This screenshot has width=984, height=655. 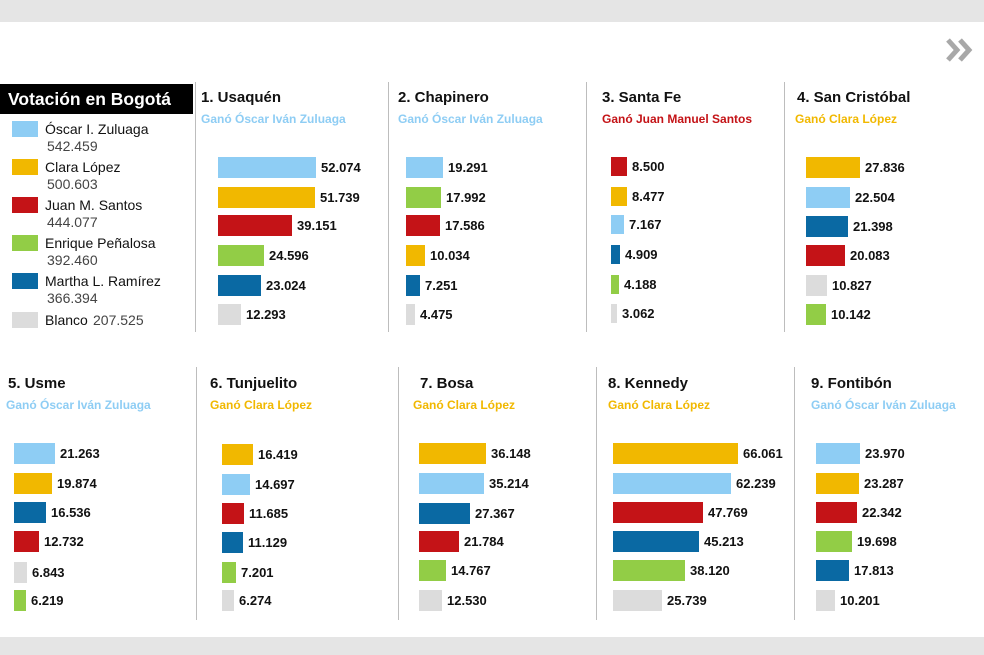 I want to click on data-label: 12.732, so click(x=64, y=541).